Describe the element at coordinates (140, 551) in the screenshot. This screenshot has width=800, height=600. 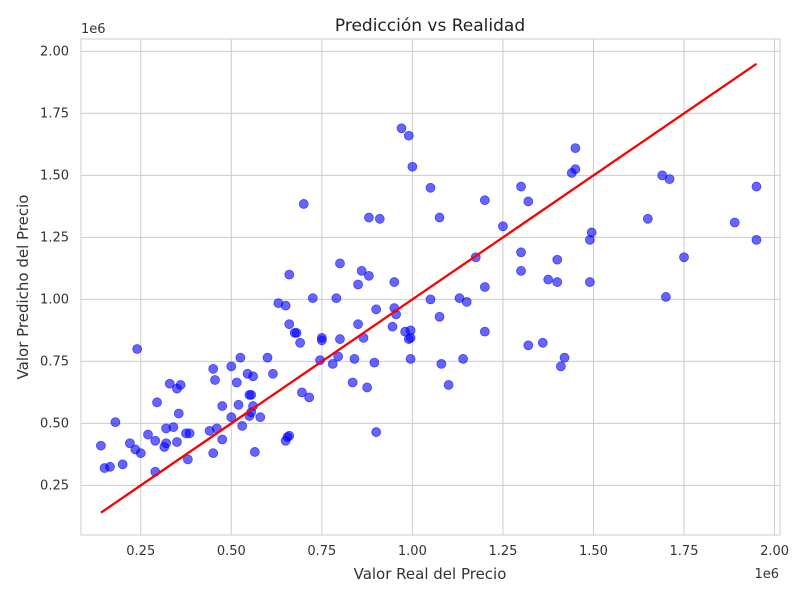
I see `x-tick-label: 0.25` at that location.